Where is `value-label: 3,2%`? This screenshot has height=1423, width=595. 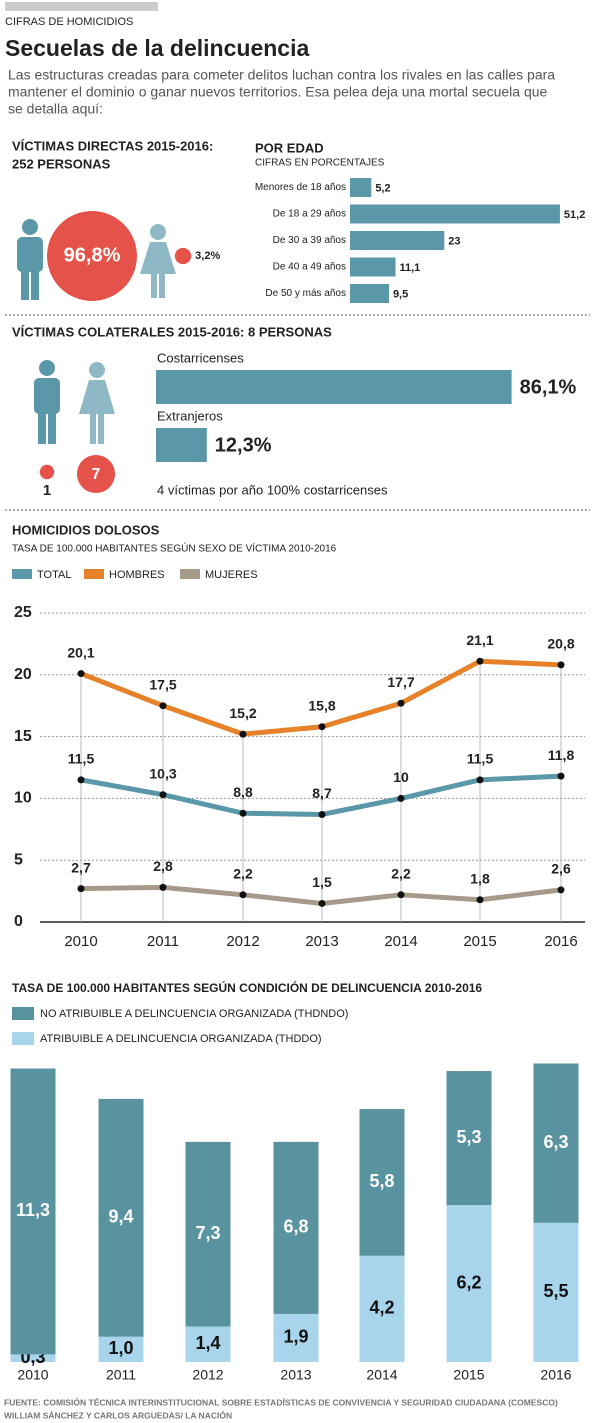
value-label: 3,2% is located at coordinates (207, 256).